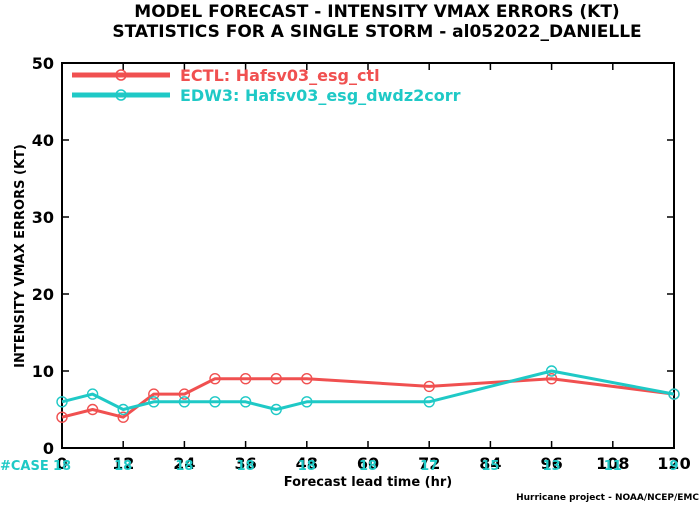 This screenshot has width=700, height=506. I want to click on case-count: 17, so click(429, 466).